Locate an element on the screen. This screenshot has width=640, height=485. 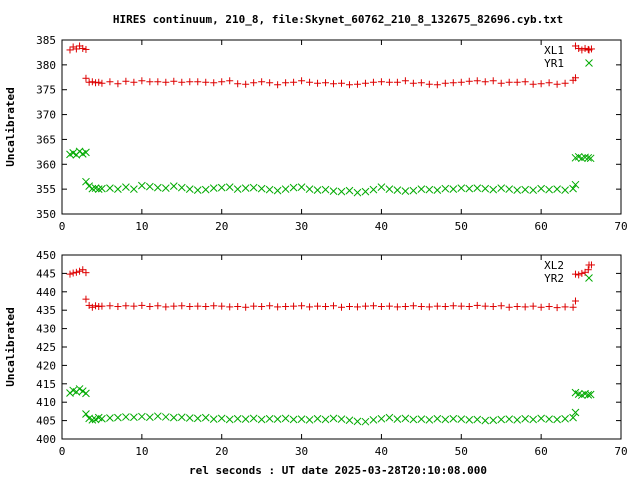
x-tick-label: 10 is located at coordinates (141, 451).